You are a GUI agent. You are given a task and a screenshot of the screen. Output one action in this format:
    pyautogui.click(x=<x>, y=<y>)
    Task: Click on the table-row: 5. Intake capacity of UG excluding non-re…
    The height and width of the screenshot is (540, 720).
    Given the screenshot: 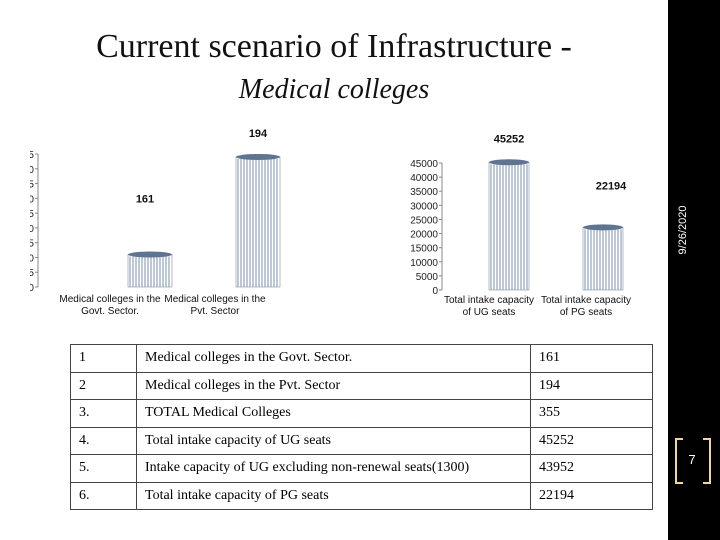 What is the action you would take?
    pyautogui.click(x=361, y=468)
    